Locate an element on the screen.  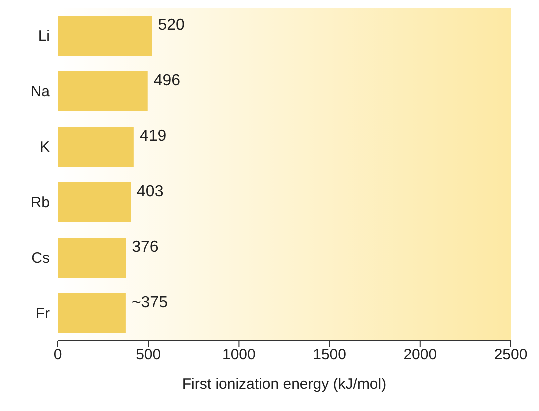
data-label: 496 is located at coordinates (167, 81).